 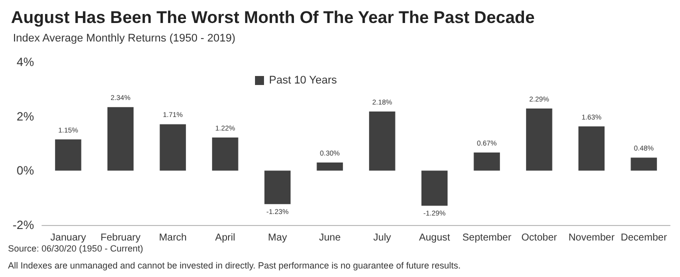 I want to click on chart-subtitle: Index Average Monthly Returns (1950 - 2019), so click(x=124, y=38).